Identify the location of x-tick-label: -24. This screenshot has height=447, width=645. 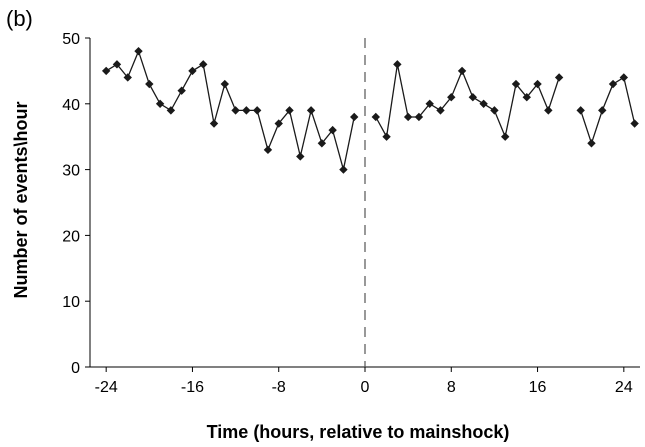
(106, 387).